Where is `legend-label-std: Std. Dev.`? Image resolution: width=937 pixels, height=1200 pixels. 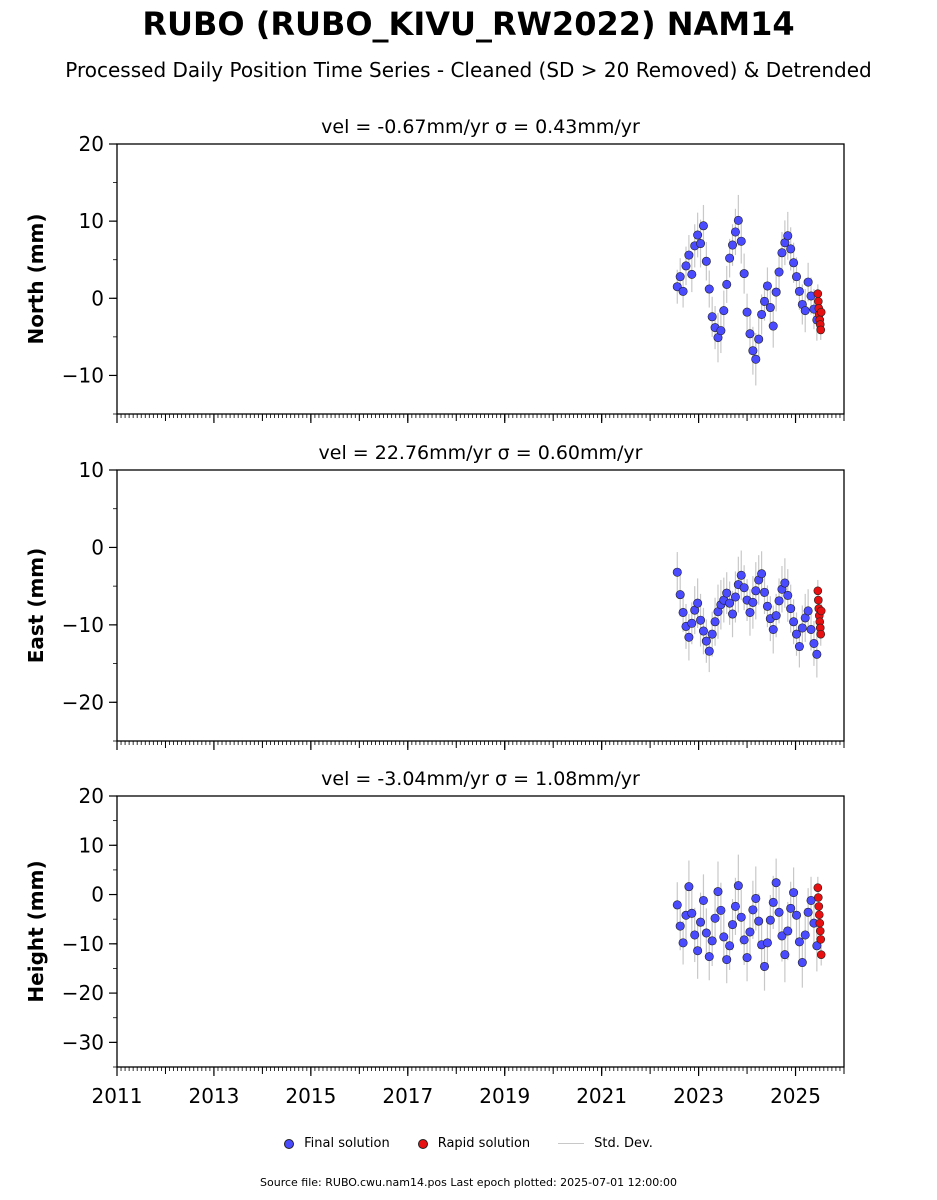
legend-label-std: Std. Dev. is located at coordinates (623, 1143).